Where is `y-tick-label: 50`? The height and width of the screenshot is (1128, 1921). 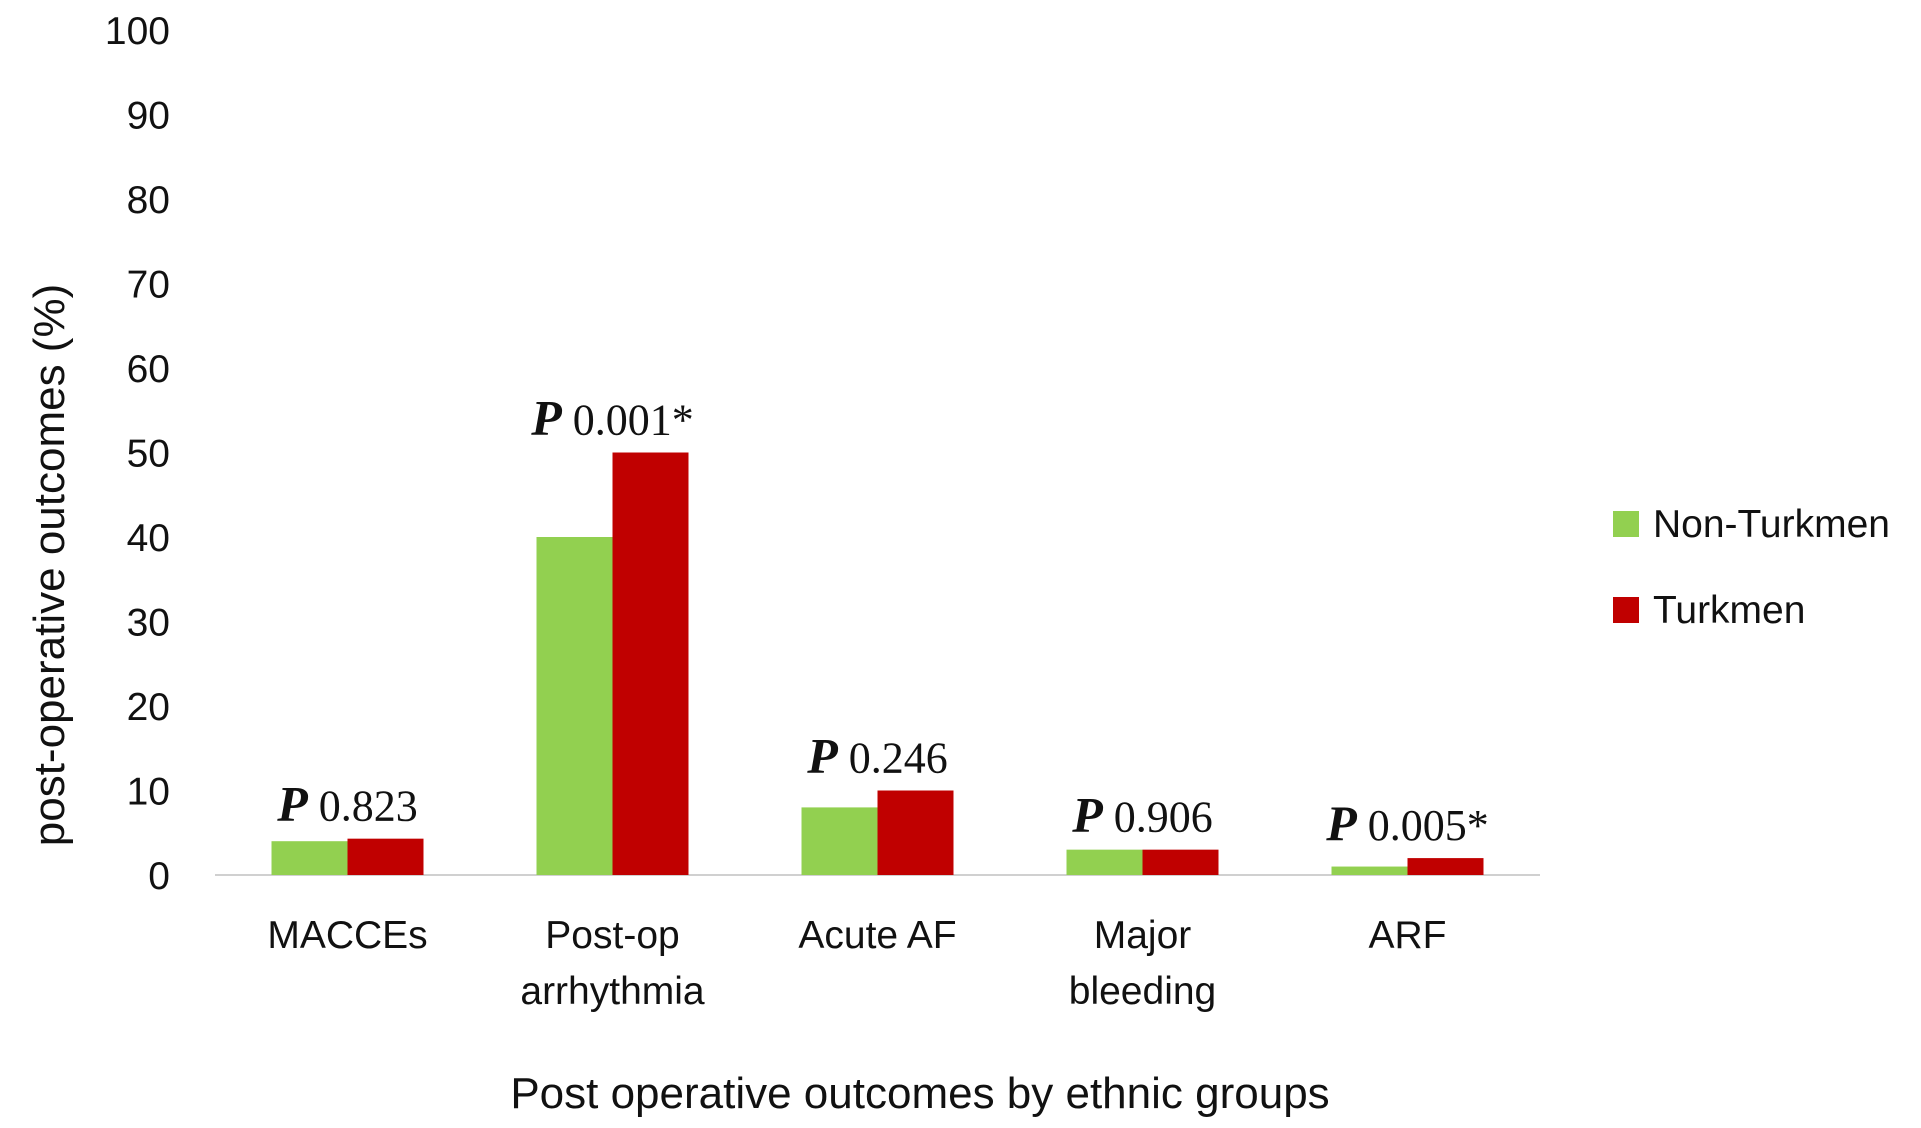 y-tick-label: 50 is located at coordinates (148, 454).